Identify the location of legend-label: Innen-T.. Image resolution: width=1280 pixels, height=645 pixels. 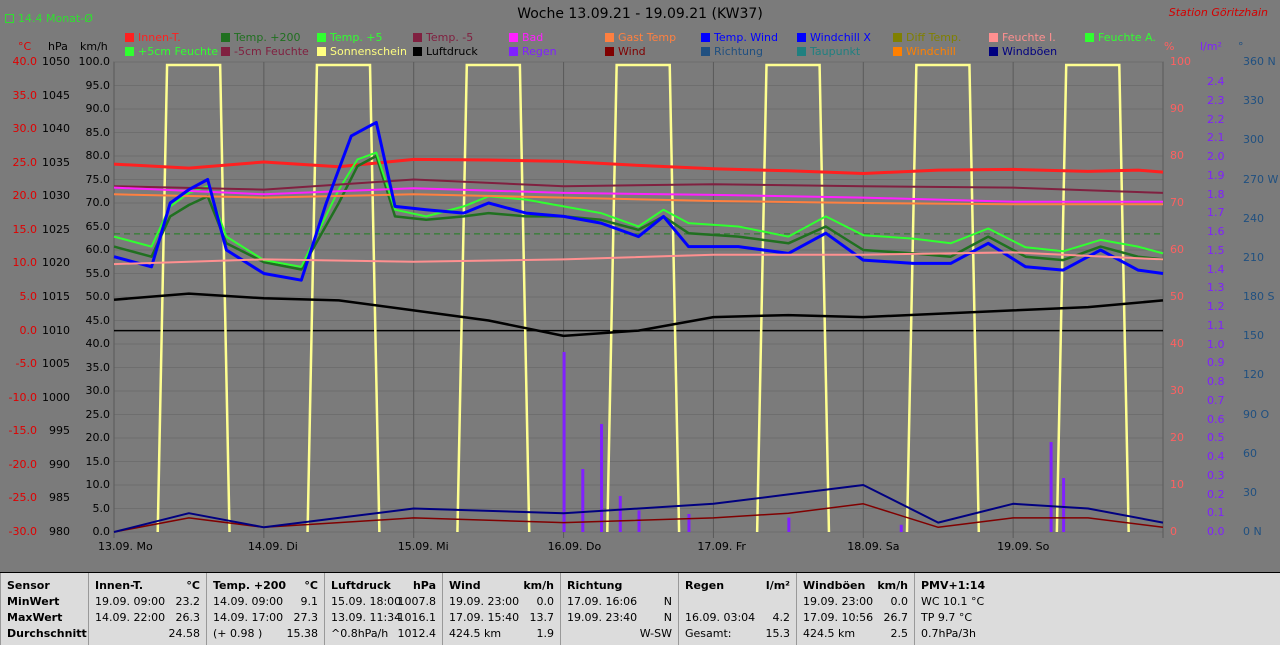
(159, 37).